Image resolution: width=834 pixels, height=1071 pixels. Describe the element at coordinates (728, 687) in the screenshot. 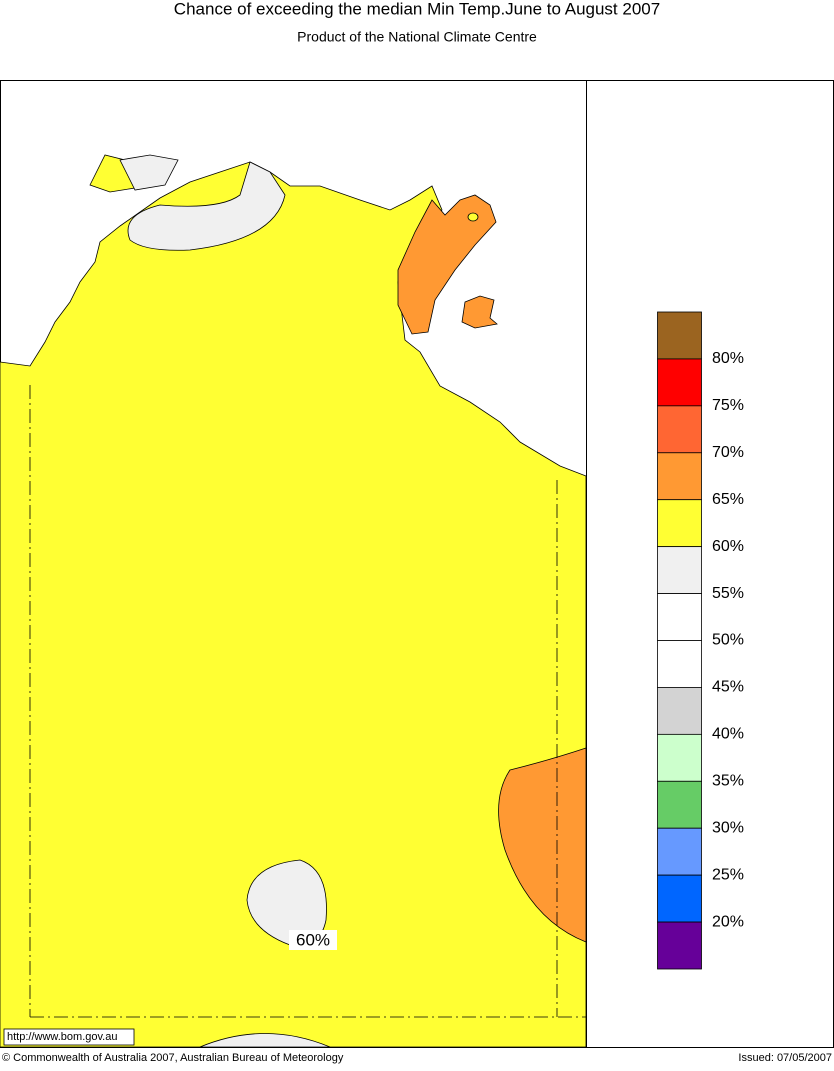

I see `legend-label: 45%` at that location.